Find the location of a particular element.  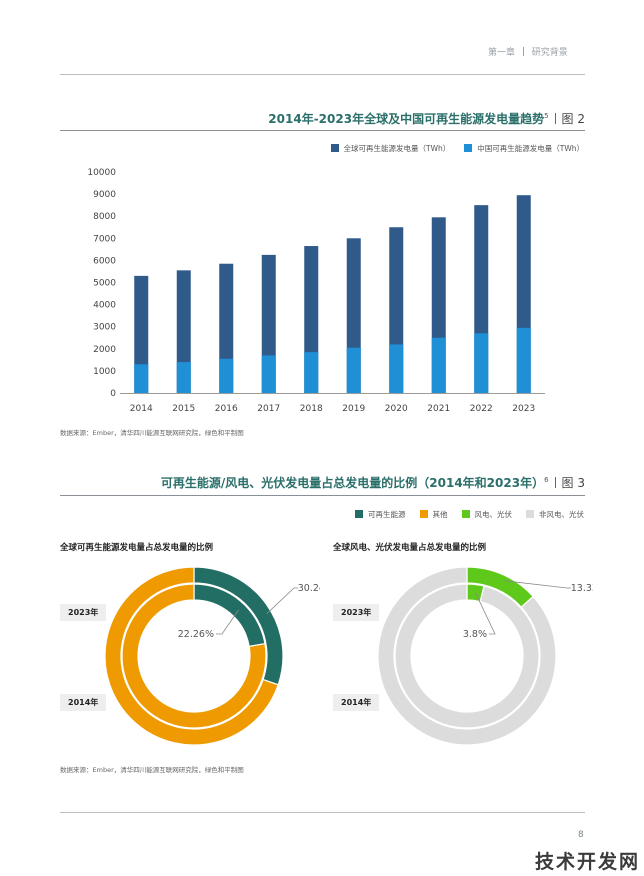

y-tick-label: 1000 is located at coordinates (104, 372).